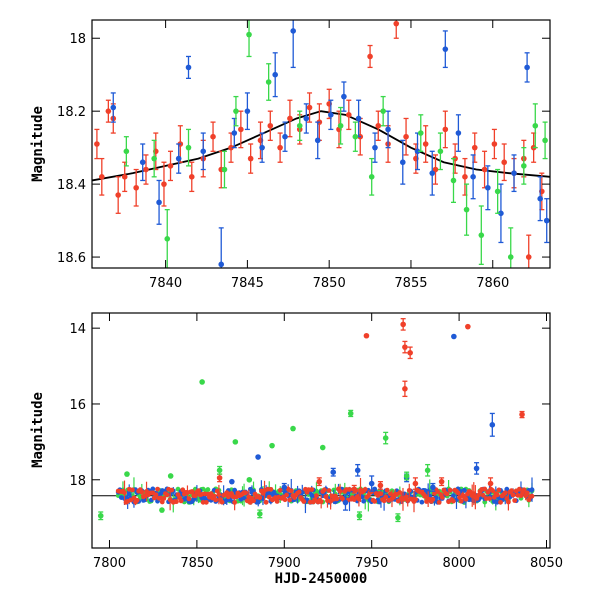 The image size is (600, 600). Describe the element at coordinates (546, 563) in the screenshot. I see `bottom-x-tick-label: 8050` at that location.